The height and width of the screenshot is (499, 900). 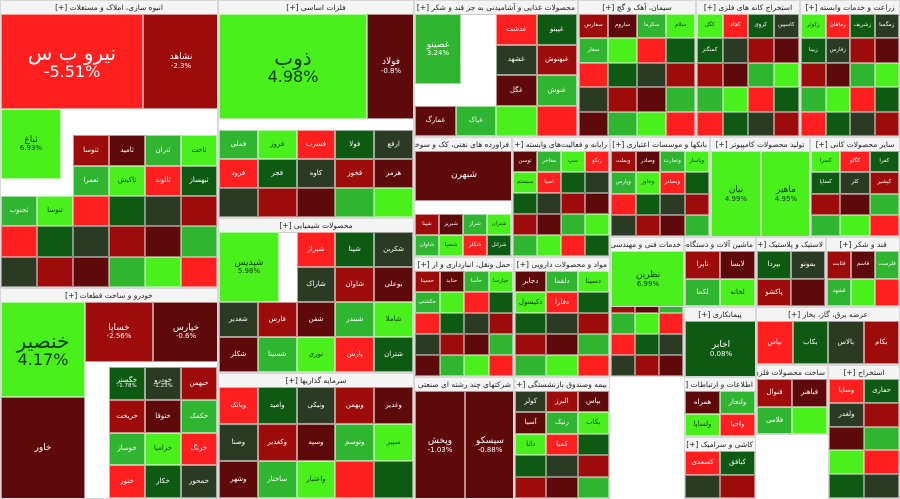 I want to click on stock-tile: ثاکیش, so click(x=127, y=180).